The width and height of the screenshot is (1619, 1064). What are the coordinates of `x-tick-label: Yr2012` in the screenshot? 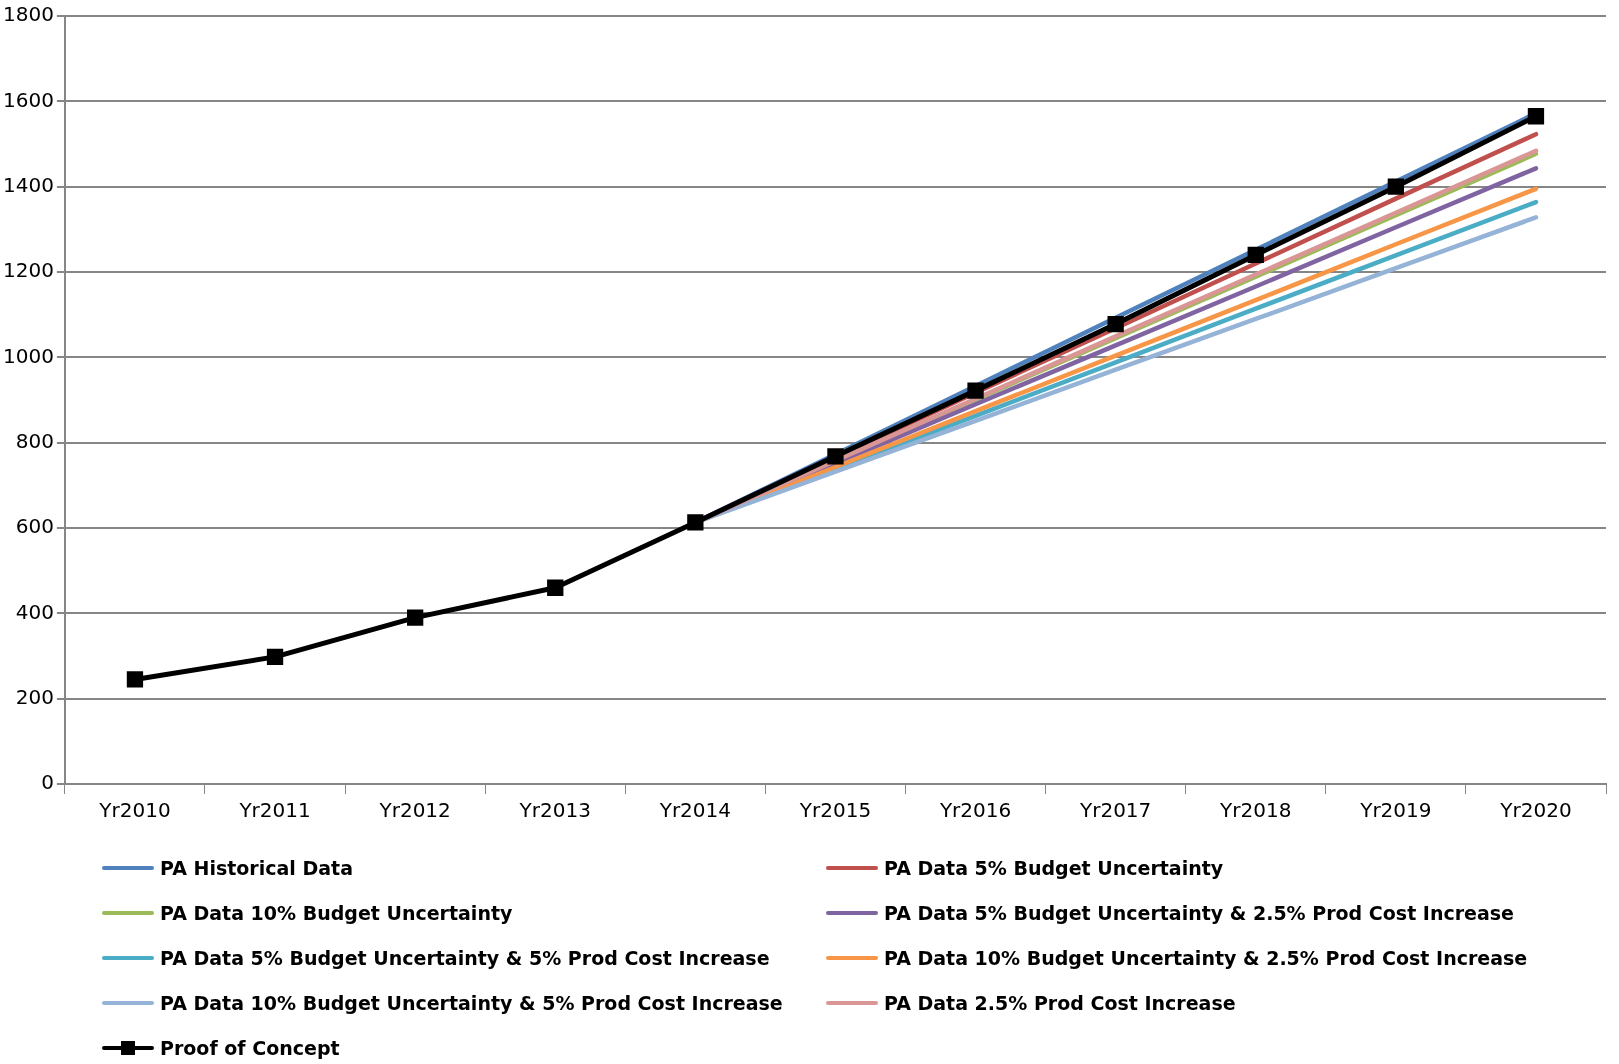 It's located at (414, 810).